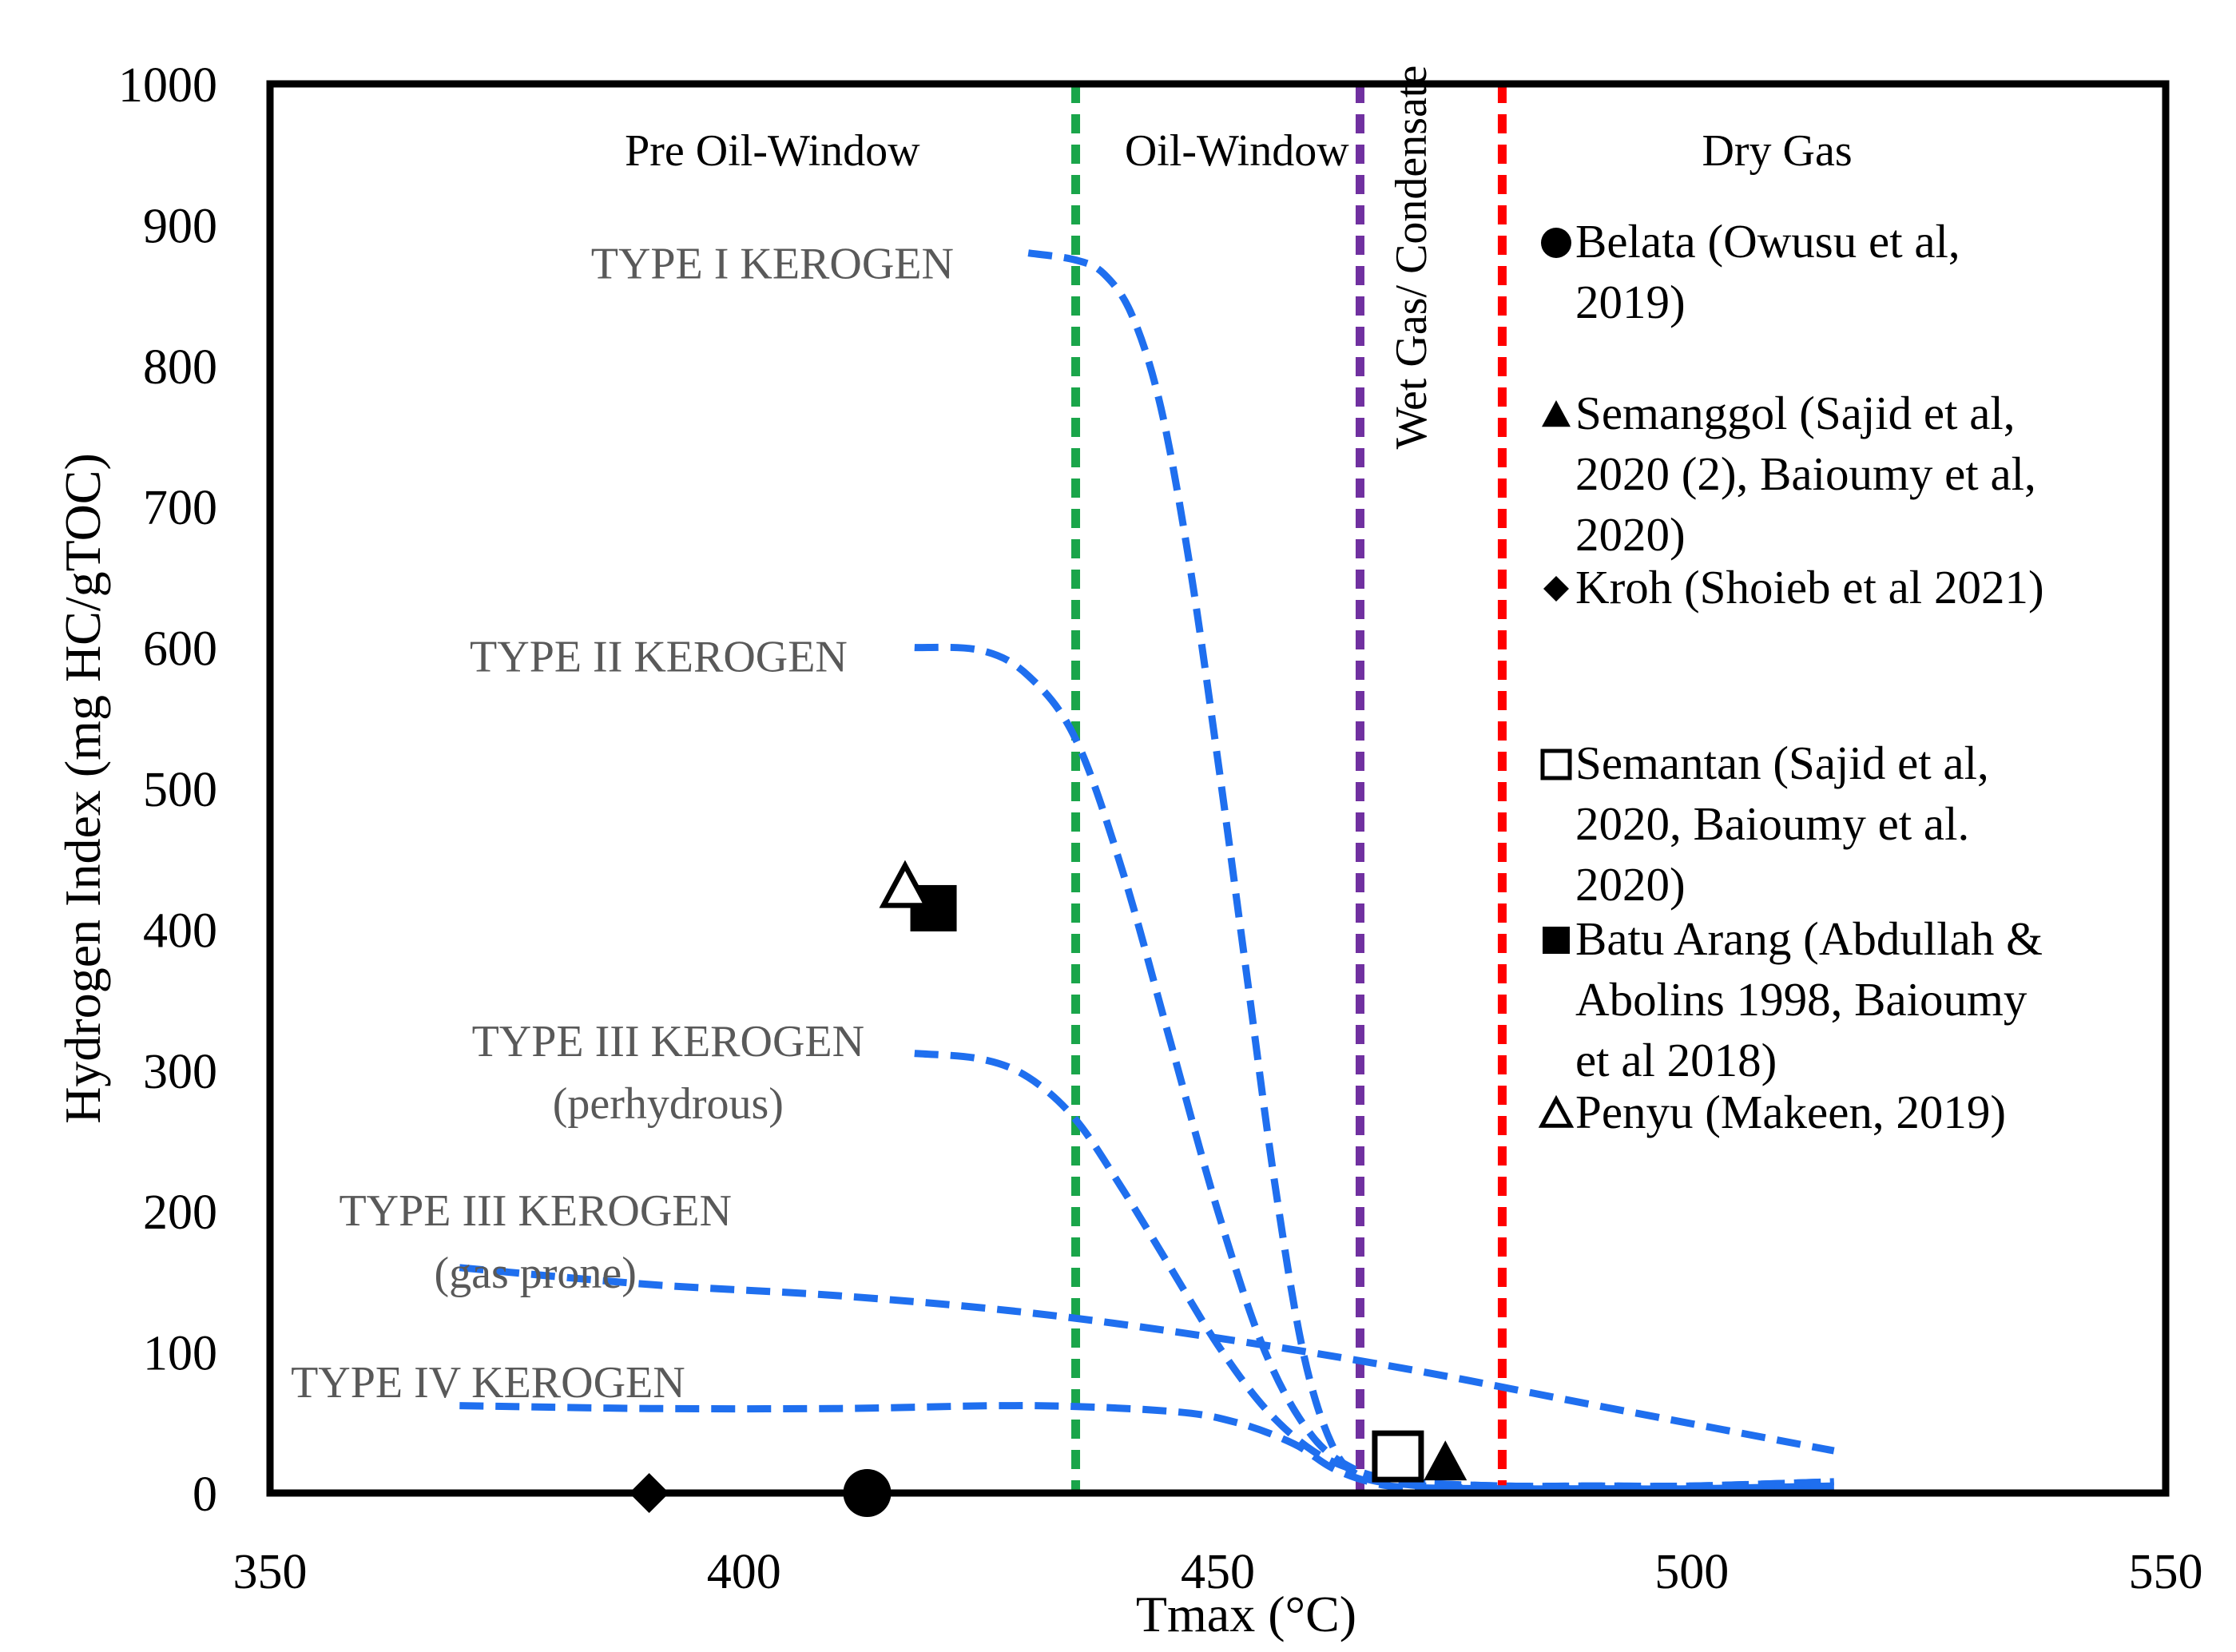  I want to click on legend-label: Penyu (Makeen, 2019), so click(1790, 1112).